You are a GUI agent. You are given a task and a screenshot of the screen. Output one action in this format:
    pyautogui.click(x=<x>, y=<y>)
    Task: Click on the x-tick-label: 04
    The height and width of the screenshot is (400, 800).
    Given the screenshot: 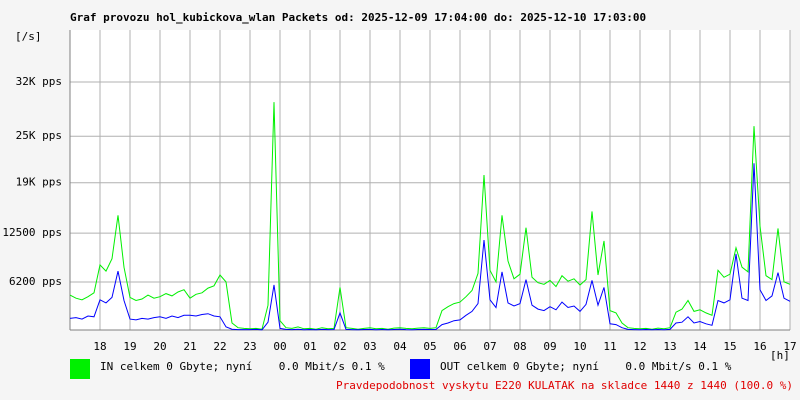 What is the action you would take?
    pyautogui.click(x=400, y=346)
    